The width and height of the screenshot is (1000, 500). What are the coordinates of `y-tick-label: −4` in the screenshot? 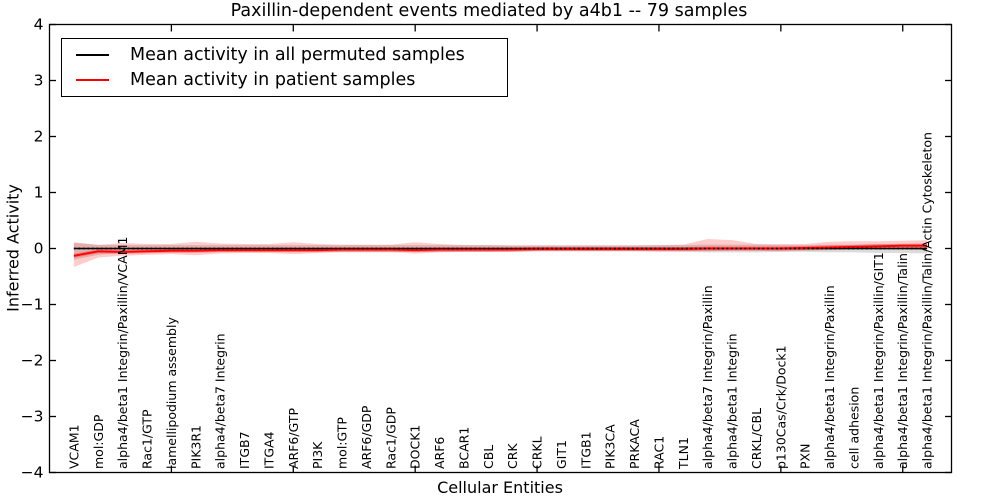 It's located at (32, 473).